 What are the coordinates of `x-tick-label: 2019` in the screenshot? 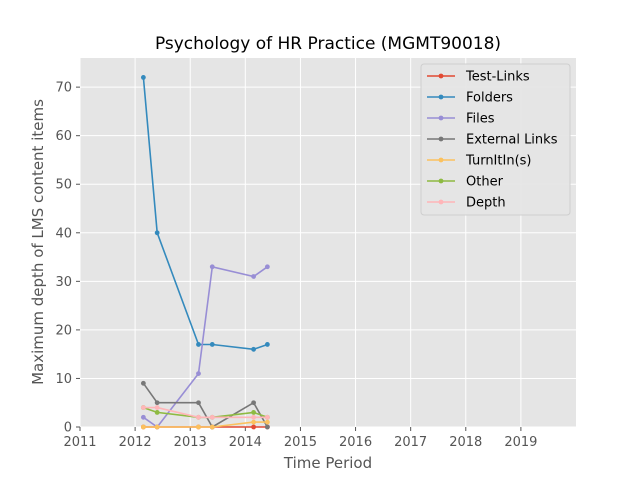 It's located at (520, 442).